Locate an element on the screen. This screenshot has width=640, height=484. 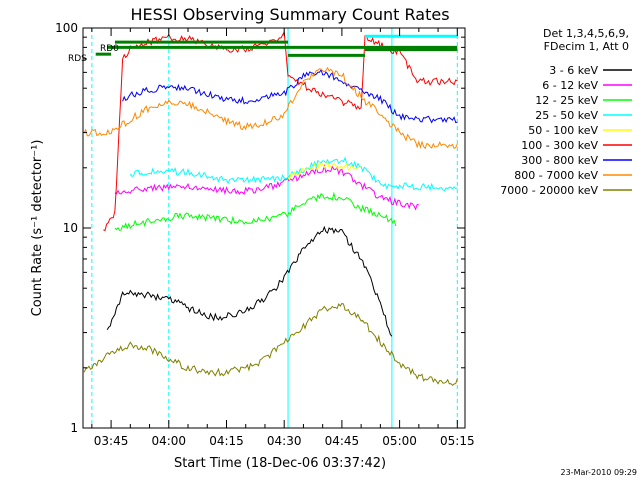
x-tick-label: 04:45 is located at coordinates (342, 441).